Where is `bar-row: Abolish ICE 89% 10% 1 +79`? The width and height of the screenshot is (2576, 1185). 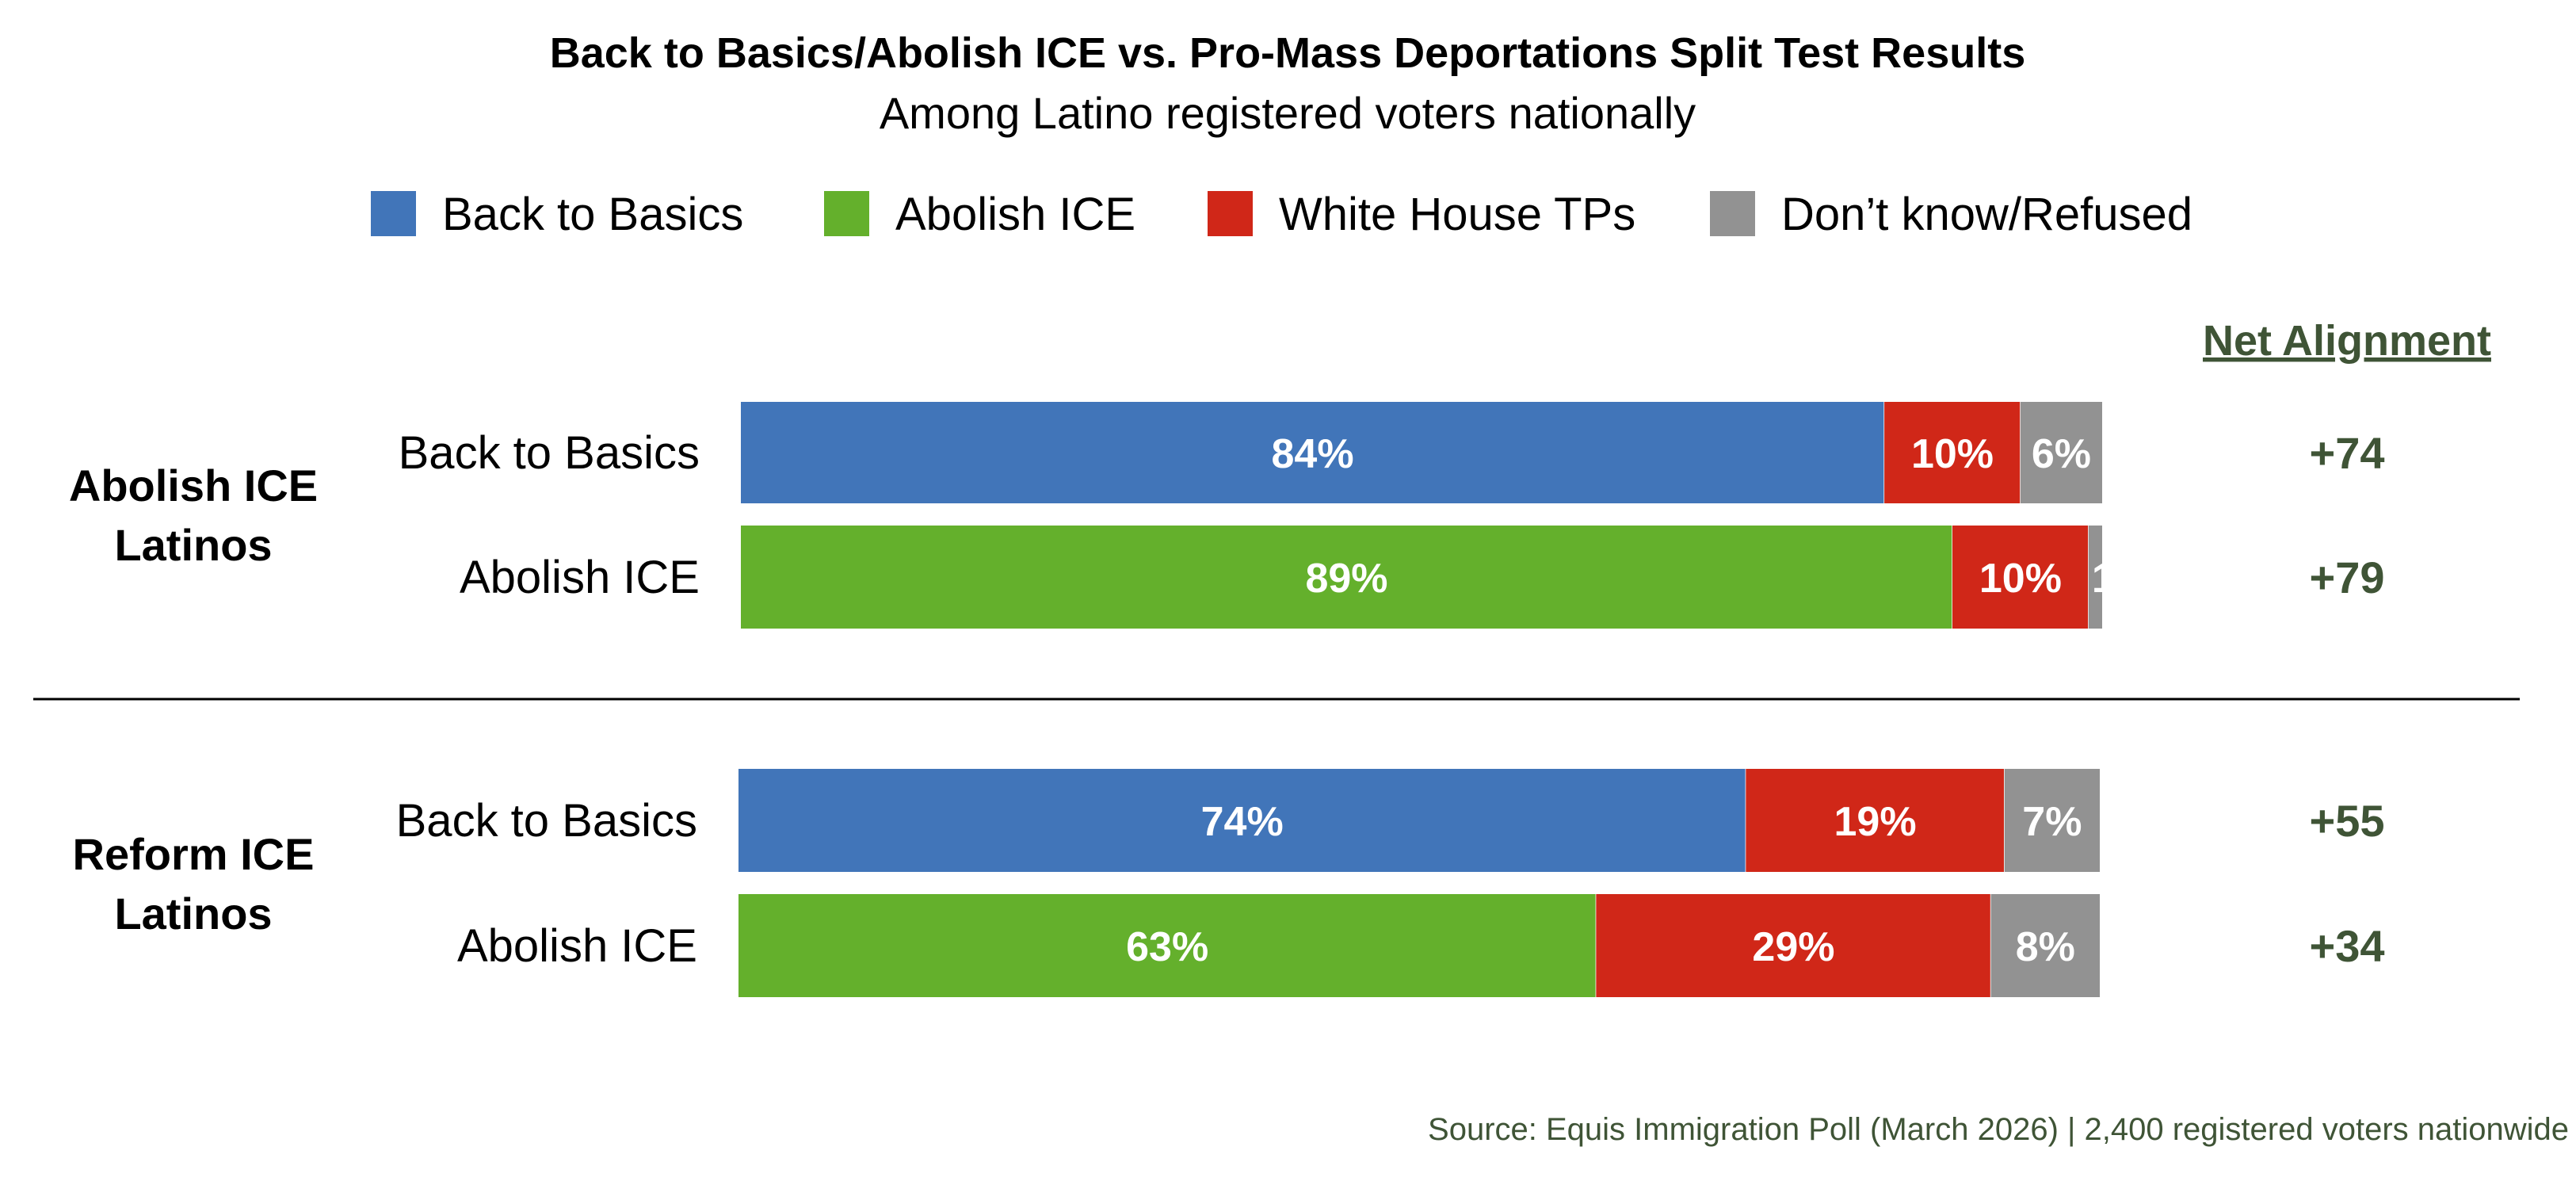
bar-row: Abolish ICE 89% 10% 1 +79 is located at coordinates (1422, 577).